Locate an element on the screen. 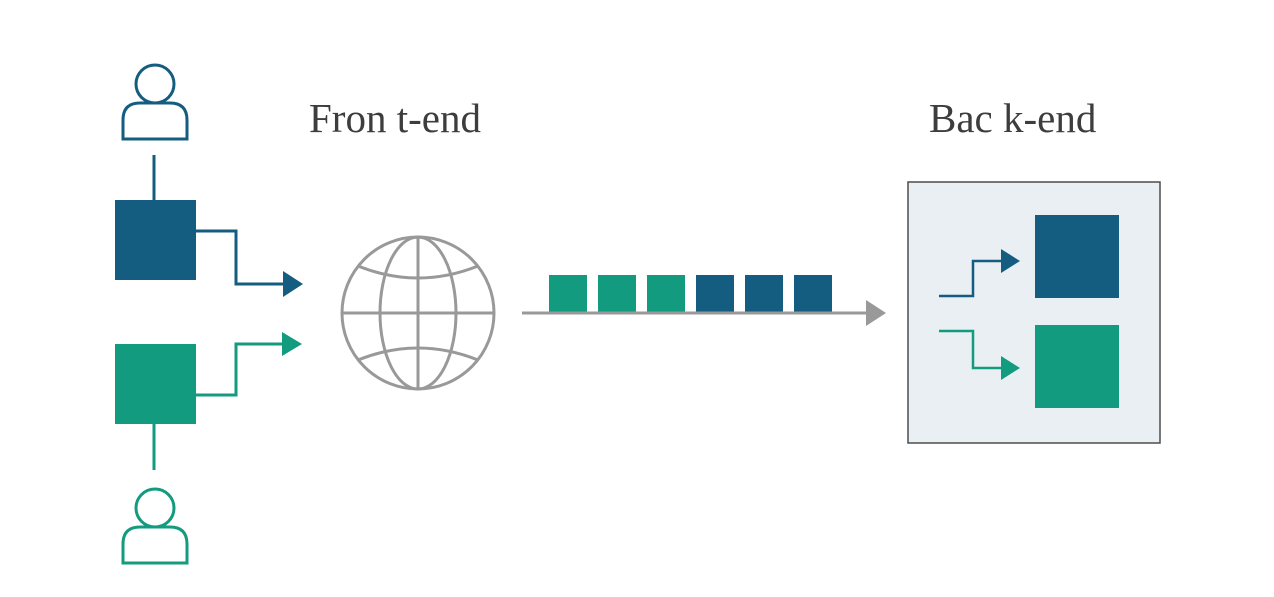 This screenshot has height=597, width=1274. client-green-block is located at coordinates (155, 384).